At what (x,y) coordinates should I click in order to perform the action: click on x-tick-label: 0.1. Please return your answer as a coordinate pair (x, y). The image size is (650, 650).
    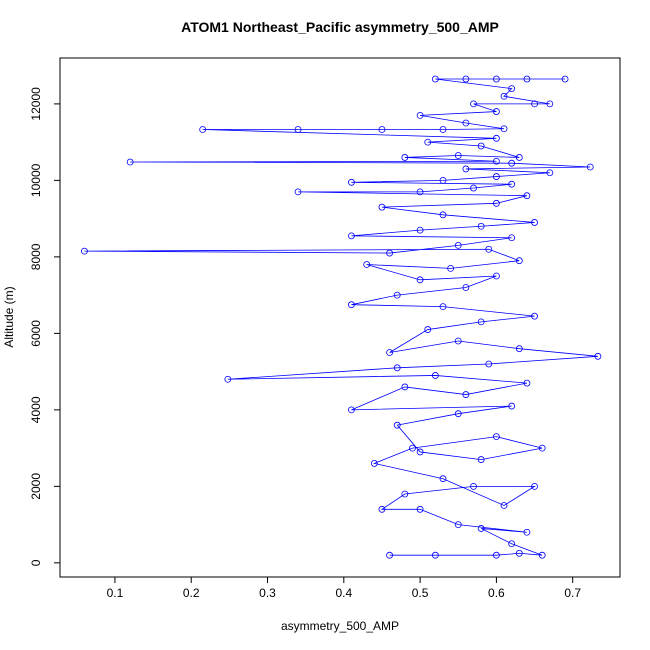
    Looking at the image, I should click on (115, 593).